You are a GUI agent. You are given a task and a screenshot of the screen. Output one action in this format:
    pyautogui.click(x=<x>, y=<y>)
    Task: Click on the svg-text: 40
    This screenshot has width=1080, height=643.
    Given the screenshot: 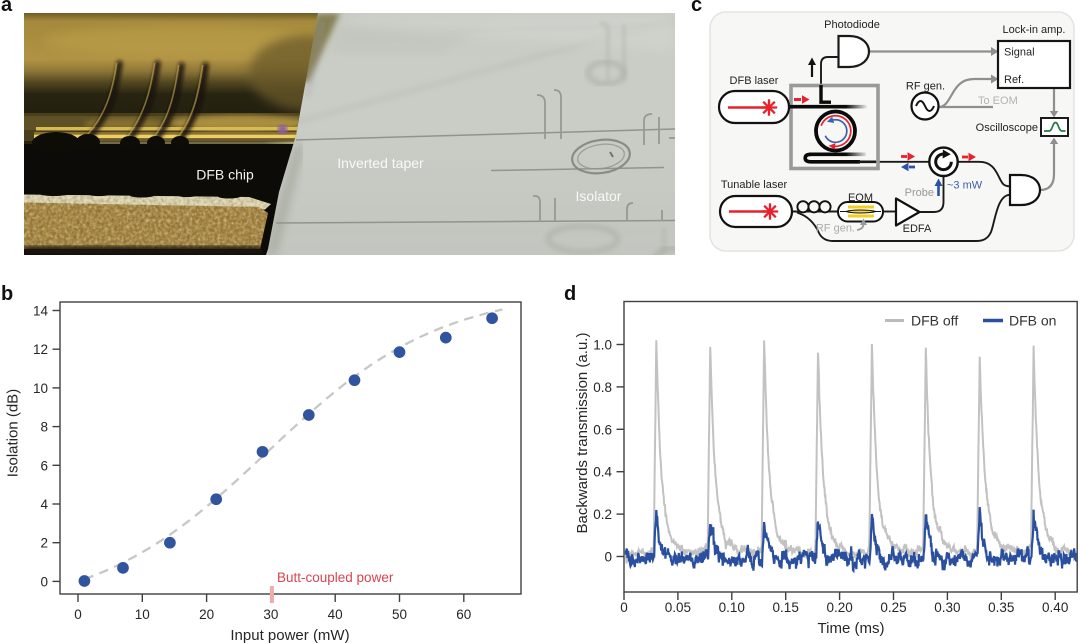 What is the action you would take?
    pyautogui.click(x=335, y=614)
    